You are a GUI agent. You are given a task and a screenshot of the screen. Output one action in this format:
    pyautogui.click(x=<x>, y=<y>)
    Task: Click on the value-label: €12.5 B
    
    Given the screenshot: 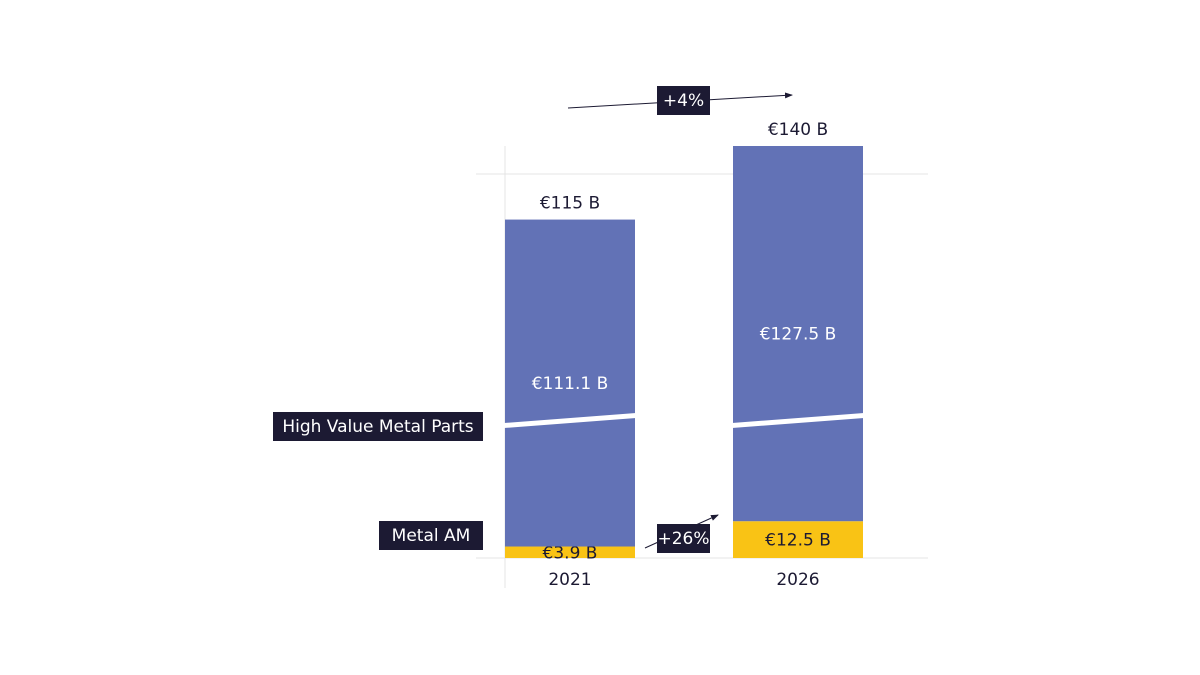 What is the action you would take?
    pyautogui.click(x=798, y=541)
    